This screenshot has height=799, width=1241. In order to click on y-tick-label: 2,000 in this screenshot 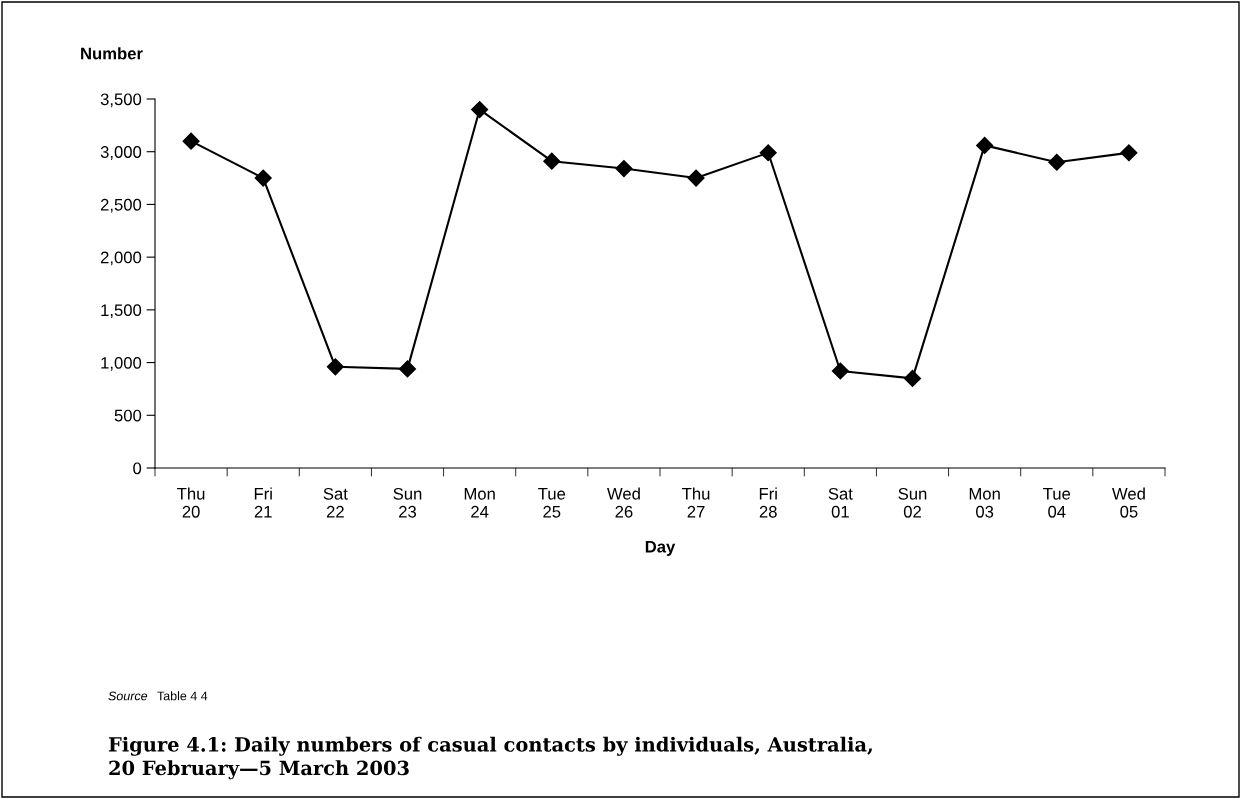, I will do `click(121, 258)`.